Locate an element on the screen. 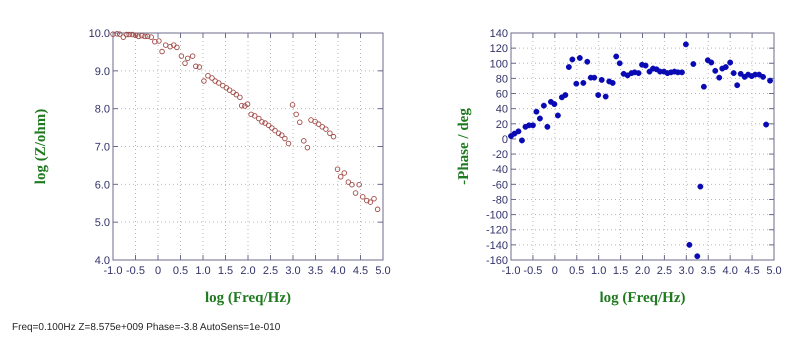  y-tick-label: -140 is located at coordinates (497, 246).